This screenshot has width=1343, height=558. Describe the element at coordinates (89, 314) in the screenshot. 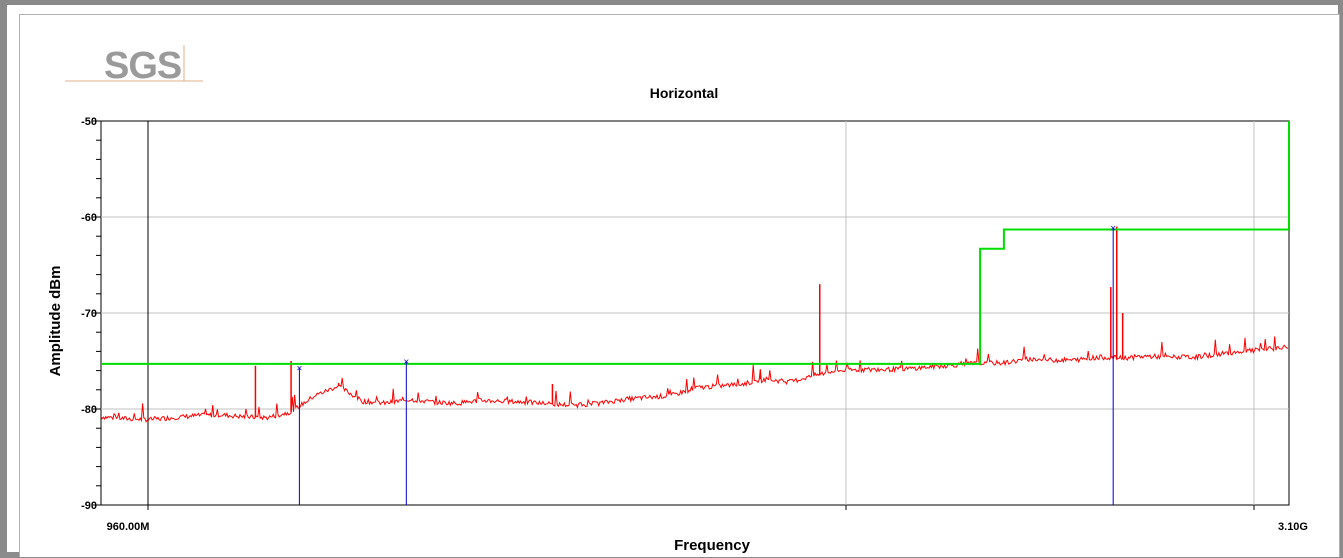

I see `y-tick-label: -70` at that location.